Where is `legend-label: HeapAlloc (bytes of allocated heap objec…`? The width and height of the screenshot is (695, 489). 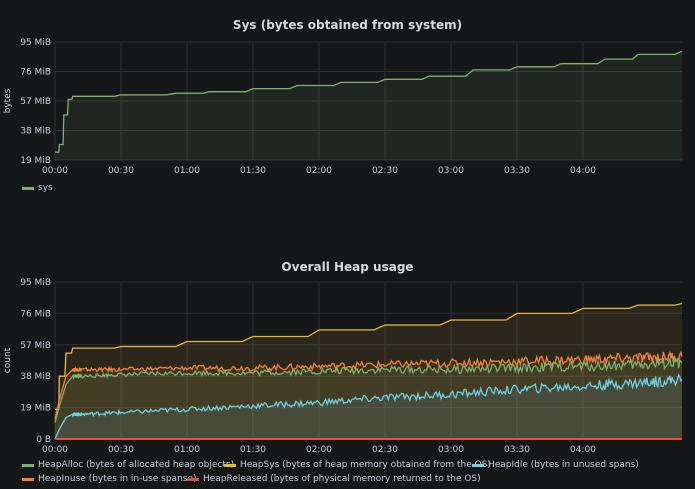 legend-label: HeapAlloc (bytes of allocated heap objec… is located at coordinates (136, 465).